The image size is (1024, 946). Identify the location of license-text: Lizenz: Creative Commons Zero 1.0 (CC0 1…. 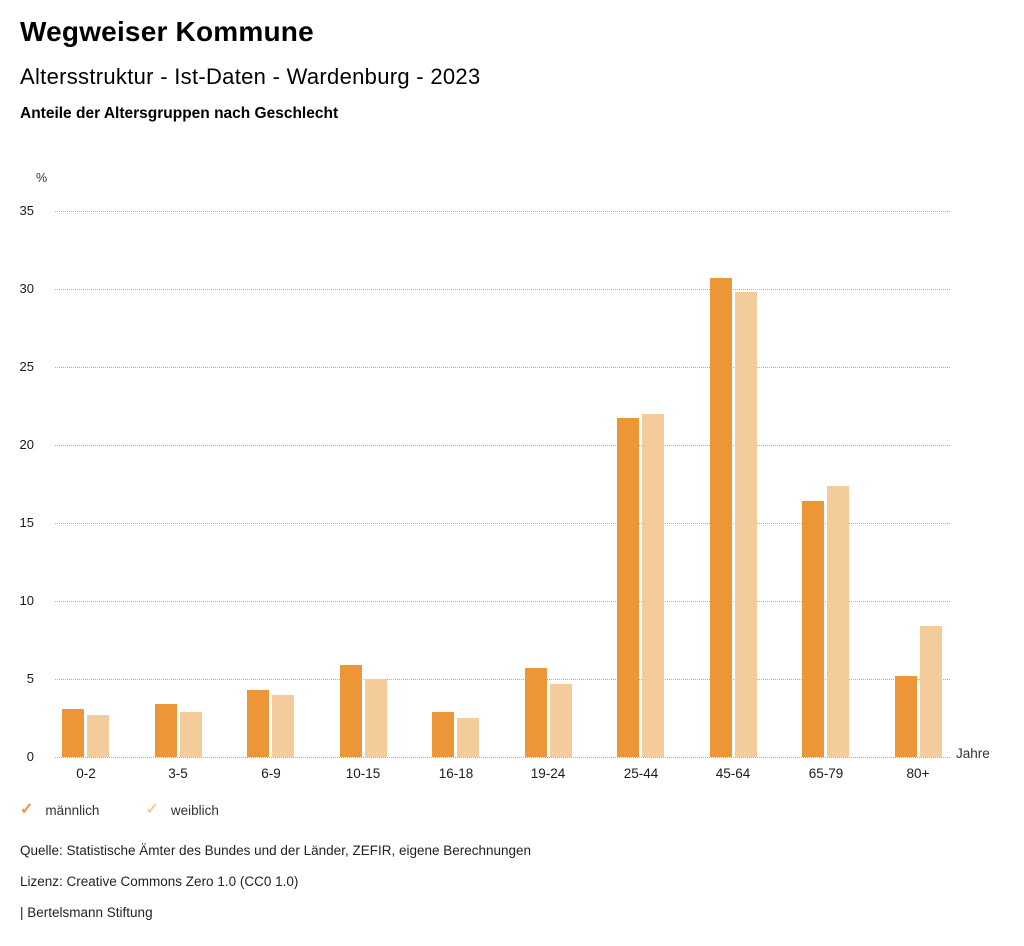
(159, 881).